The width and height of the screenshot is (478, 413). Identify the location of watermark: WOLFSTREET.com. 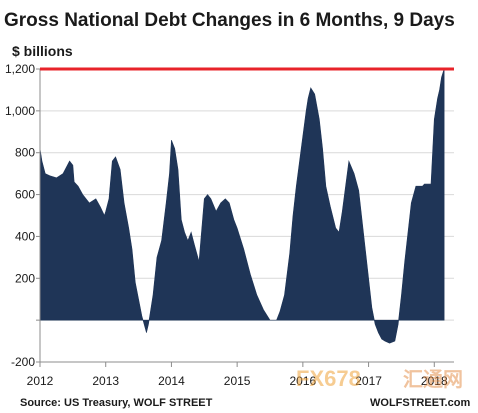
(420, 403).